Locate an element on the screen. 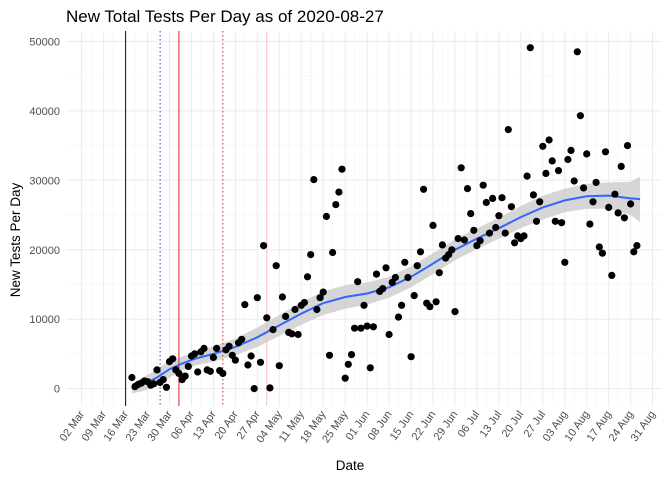 This screenshot has height=480, width=672. y-tick-label: 40000 is located at coordinates (44, 112).